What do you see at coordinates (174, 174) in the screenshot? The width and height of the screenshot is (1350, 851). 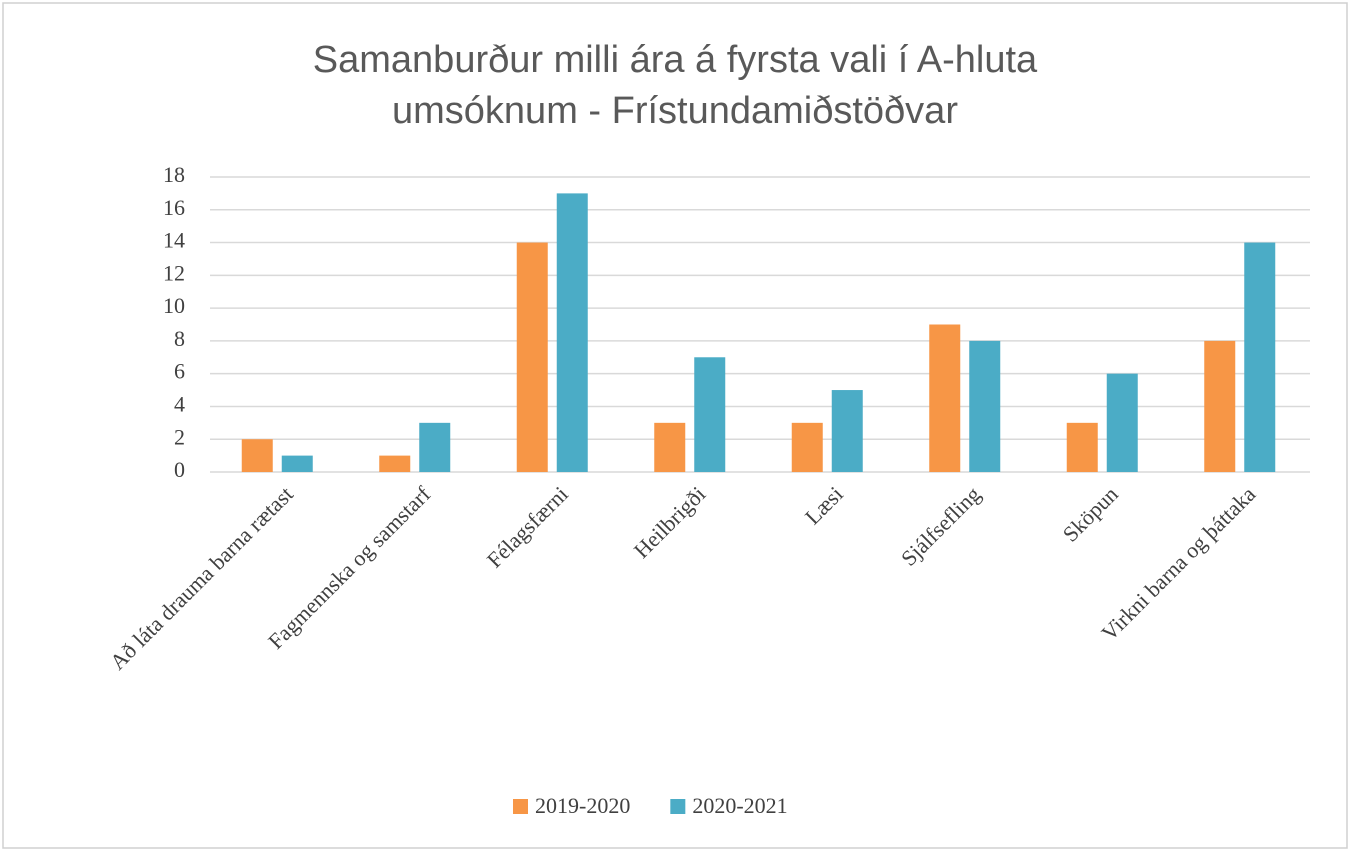 I see `y-tick-label: 18` at bounding box center [174, 174].